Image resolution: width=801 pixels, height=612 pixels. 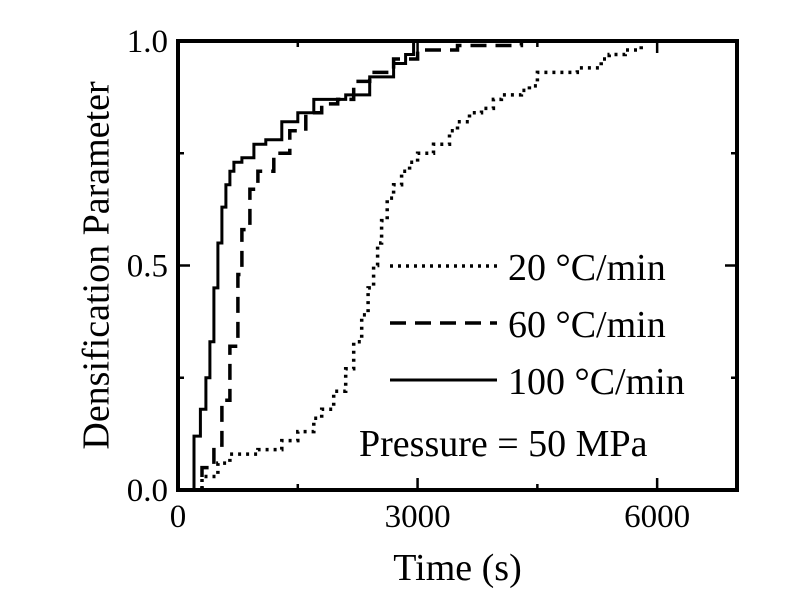 What do you see at coordinates (657, 517) in the screenshot?
I see `x-tick-label: 6000` at bounding box center [657, 517].